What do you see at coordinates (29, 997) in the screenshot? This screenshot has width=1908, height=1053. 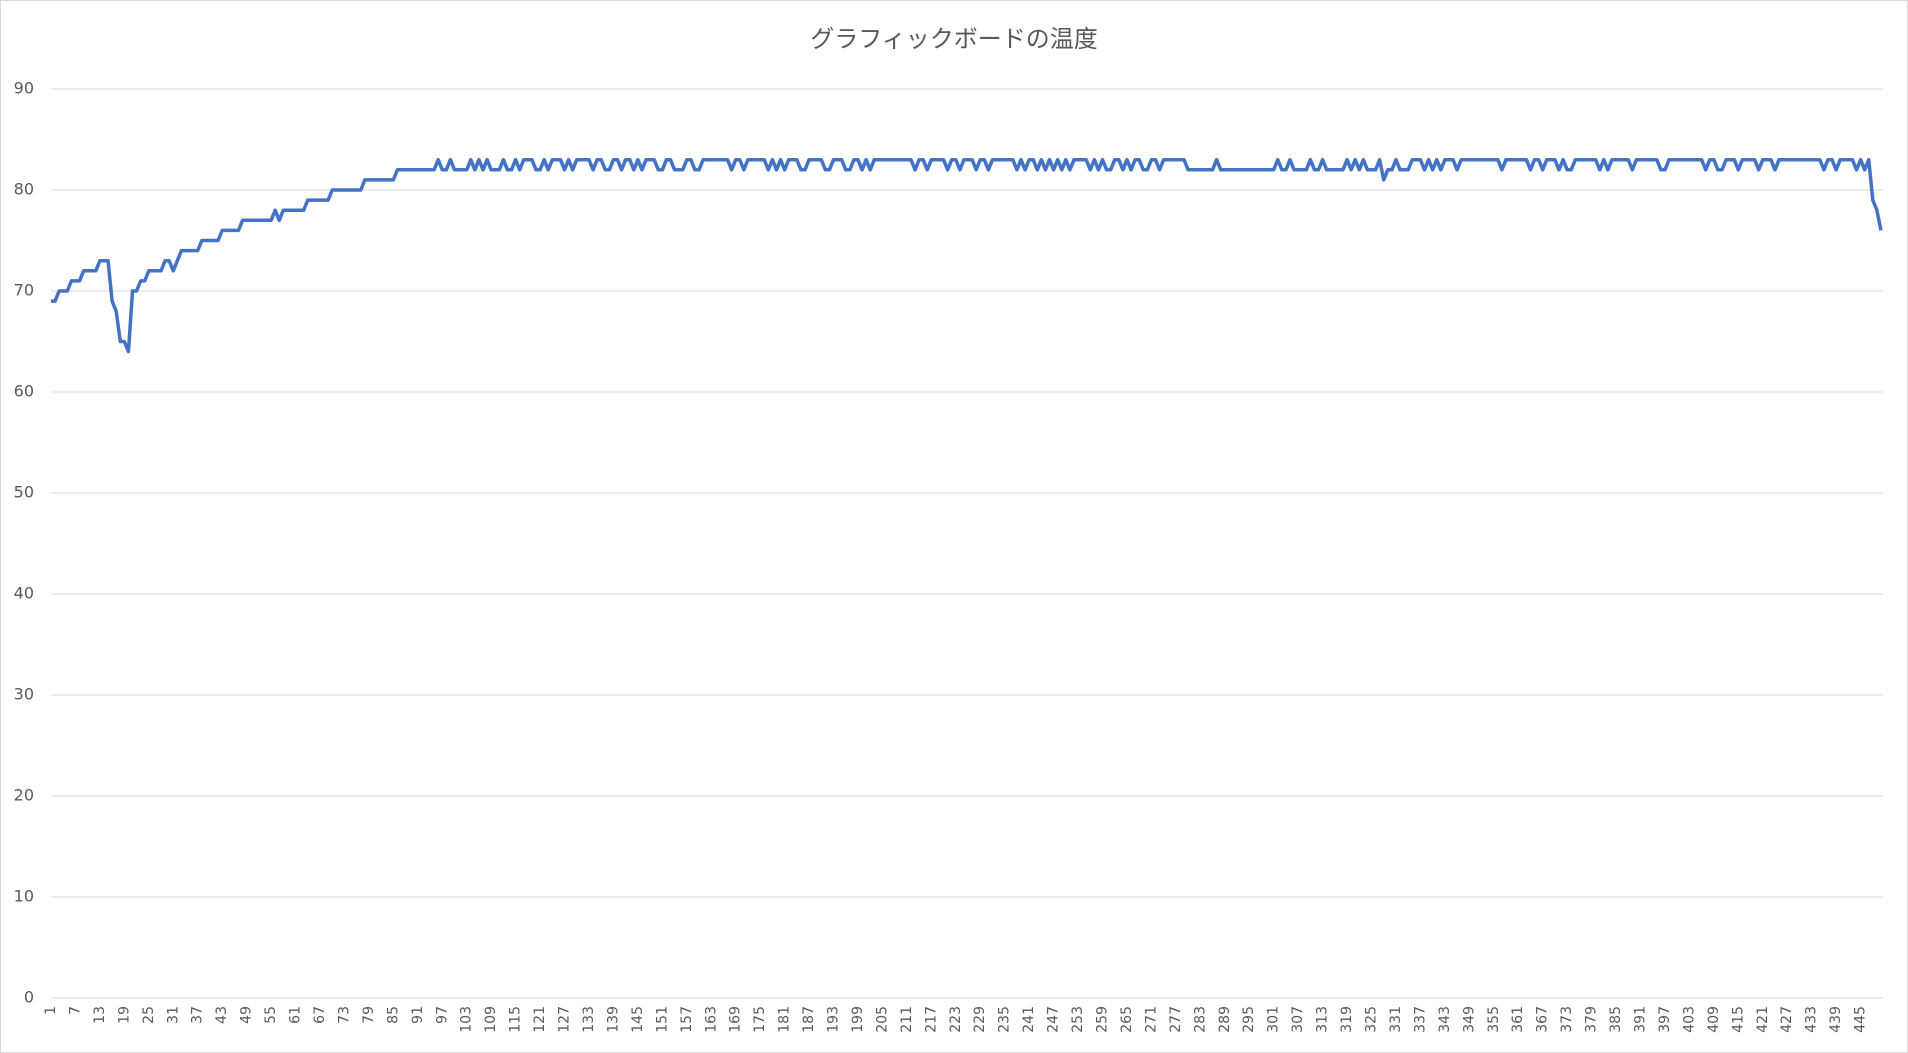 I see `y-tick-label: 0` at bounding box center [29, 997].